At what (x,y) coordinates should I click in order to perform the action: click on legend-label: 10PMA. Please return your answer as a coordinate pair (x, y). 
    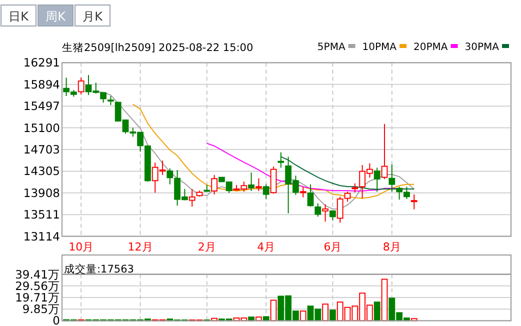
    Looking at the image, I should click on (379, 47).